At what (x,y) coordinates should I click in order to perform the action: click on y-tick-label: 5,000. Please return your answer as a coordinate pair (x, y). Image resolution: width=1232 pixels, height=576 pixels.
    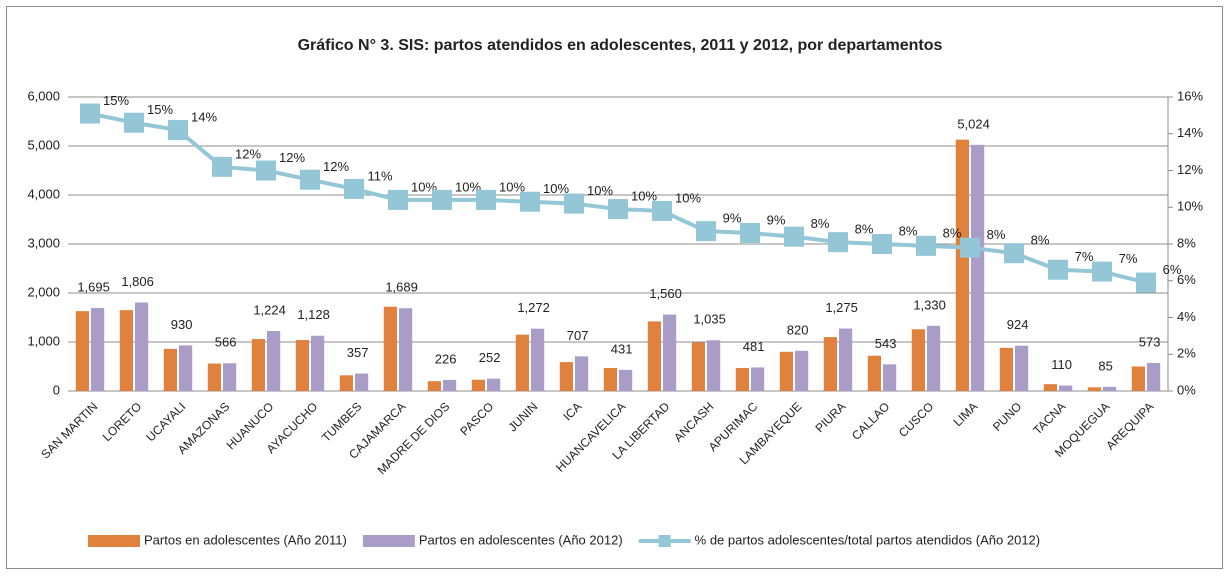
    Looking at the image, I should click on (43, 144).